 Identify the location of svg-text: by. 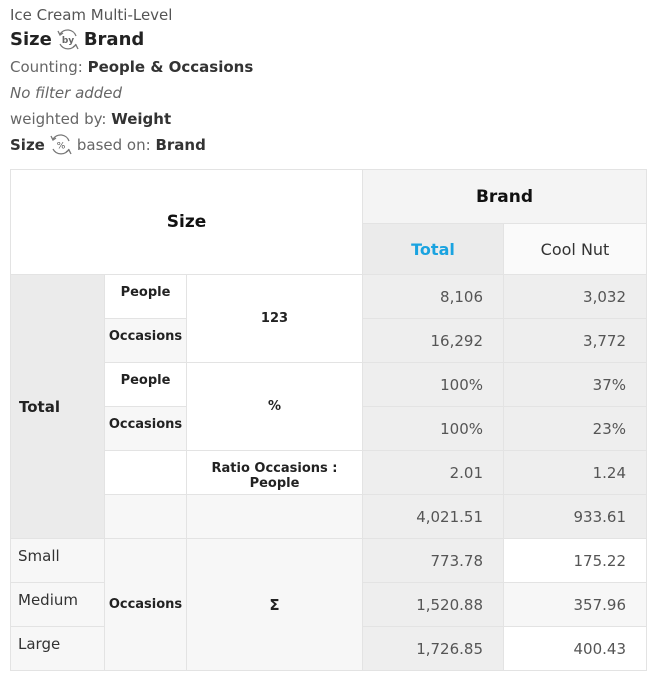
(68, 41).